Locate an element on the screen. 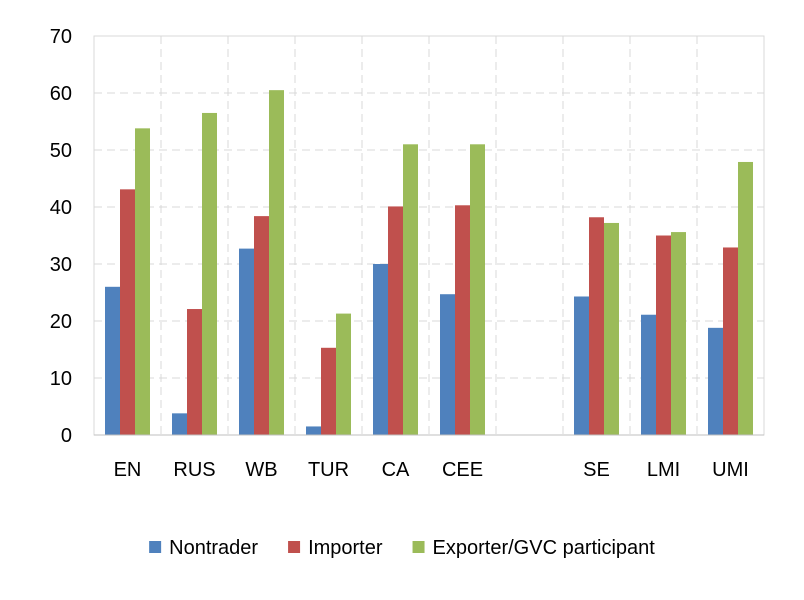 This screenshot has height=600, width=804. bar-lmi-exporter-gvc-participant is located at coordinates (678, 333).